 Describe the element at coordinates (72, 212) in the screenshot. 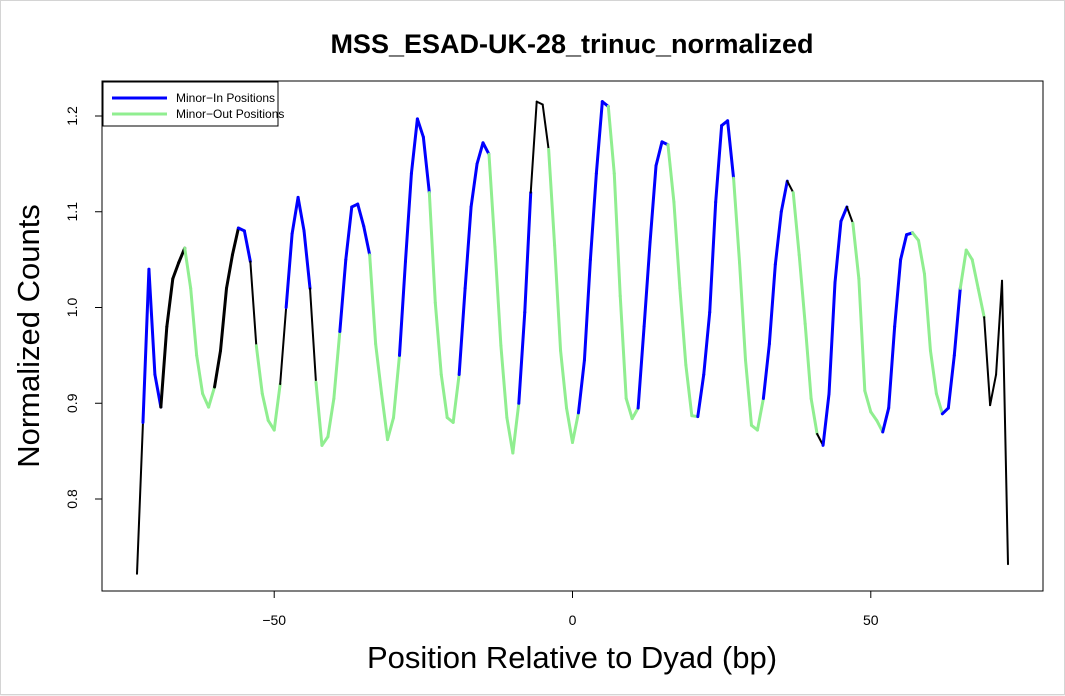

I see `y-tick-label: 1.1` at that location.